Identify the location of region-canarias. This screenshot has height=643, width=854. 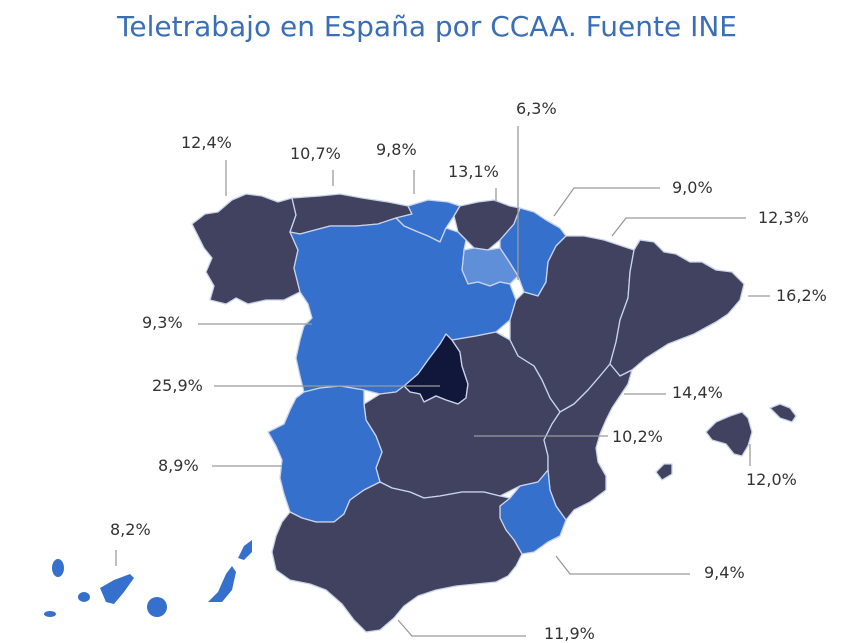
(148, 578).